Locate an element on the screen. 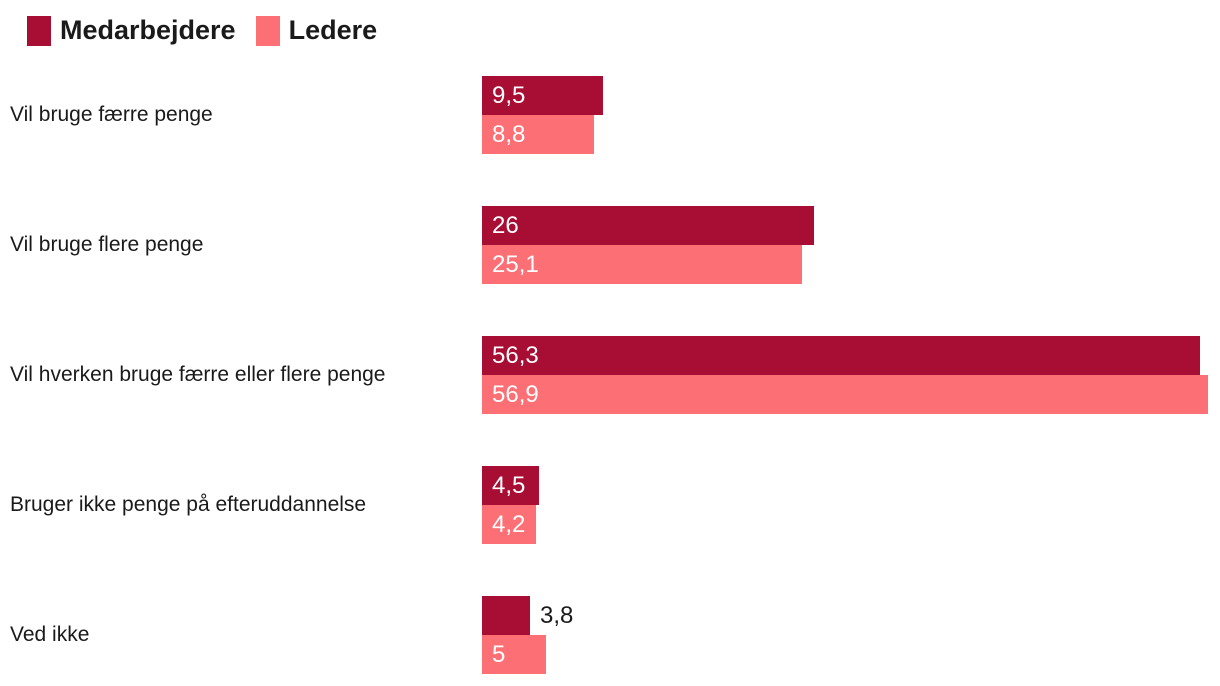  legend: Medarbejdere Ledere is located at coordinates (202, 30).